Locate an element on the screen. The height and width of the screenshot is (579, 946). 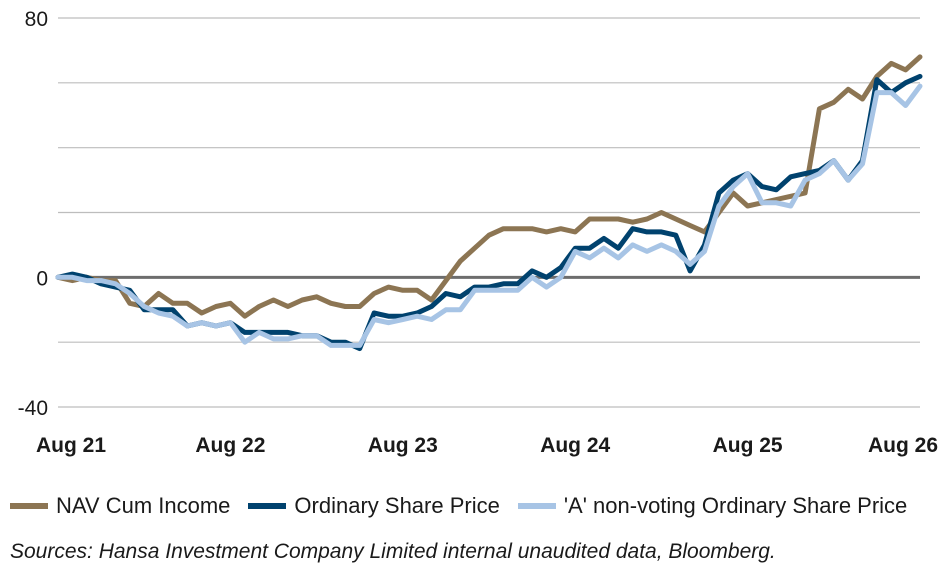
x-axis-ticks: Aug 21 Aug 22 Aug 23 Aug 24 Aug 25 Aug 26 is located at coordinates (487, 445).